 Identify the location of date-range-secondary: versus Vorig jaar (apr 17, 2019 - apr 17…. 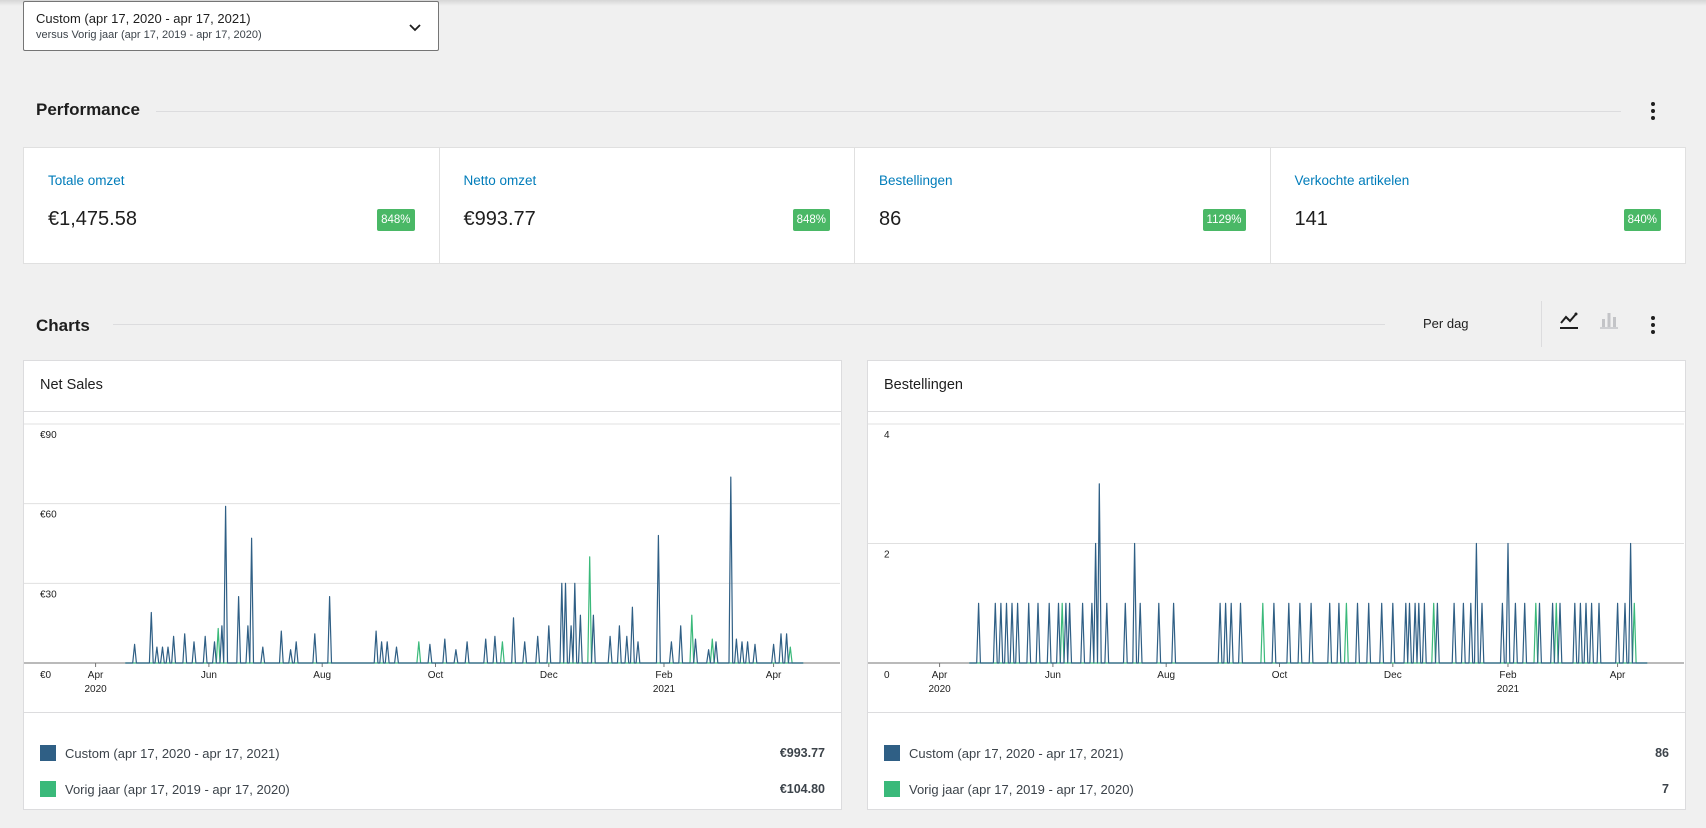
(149, 35).